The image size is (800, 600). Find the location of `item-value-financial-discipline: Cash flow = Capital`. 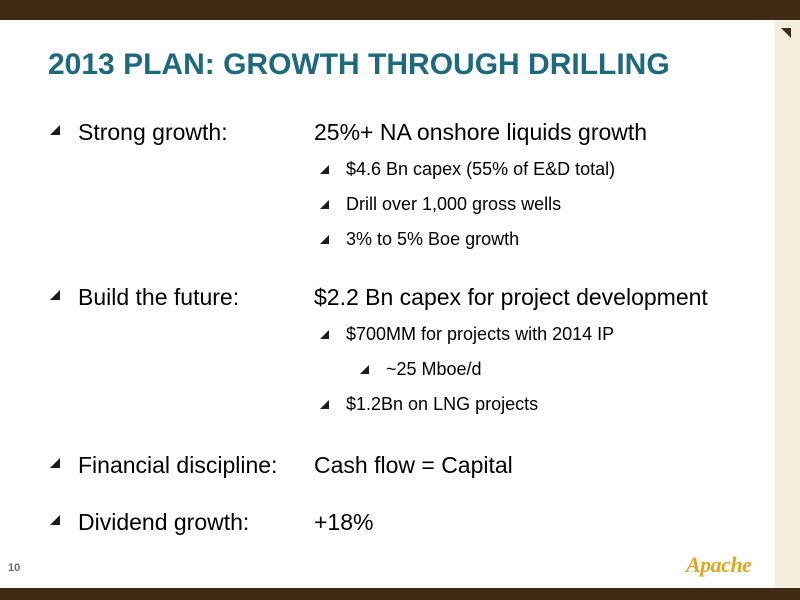

item-value-financial-discipline: Cash flow = Capital is located at coordinates (413, 465).